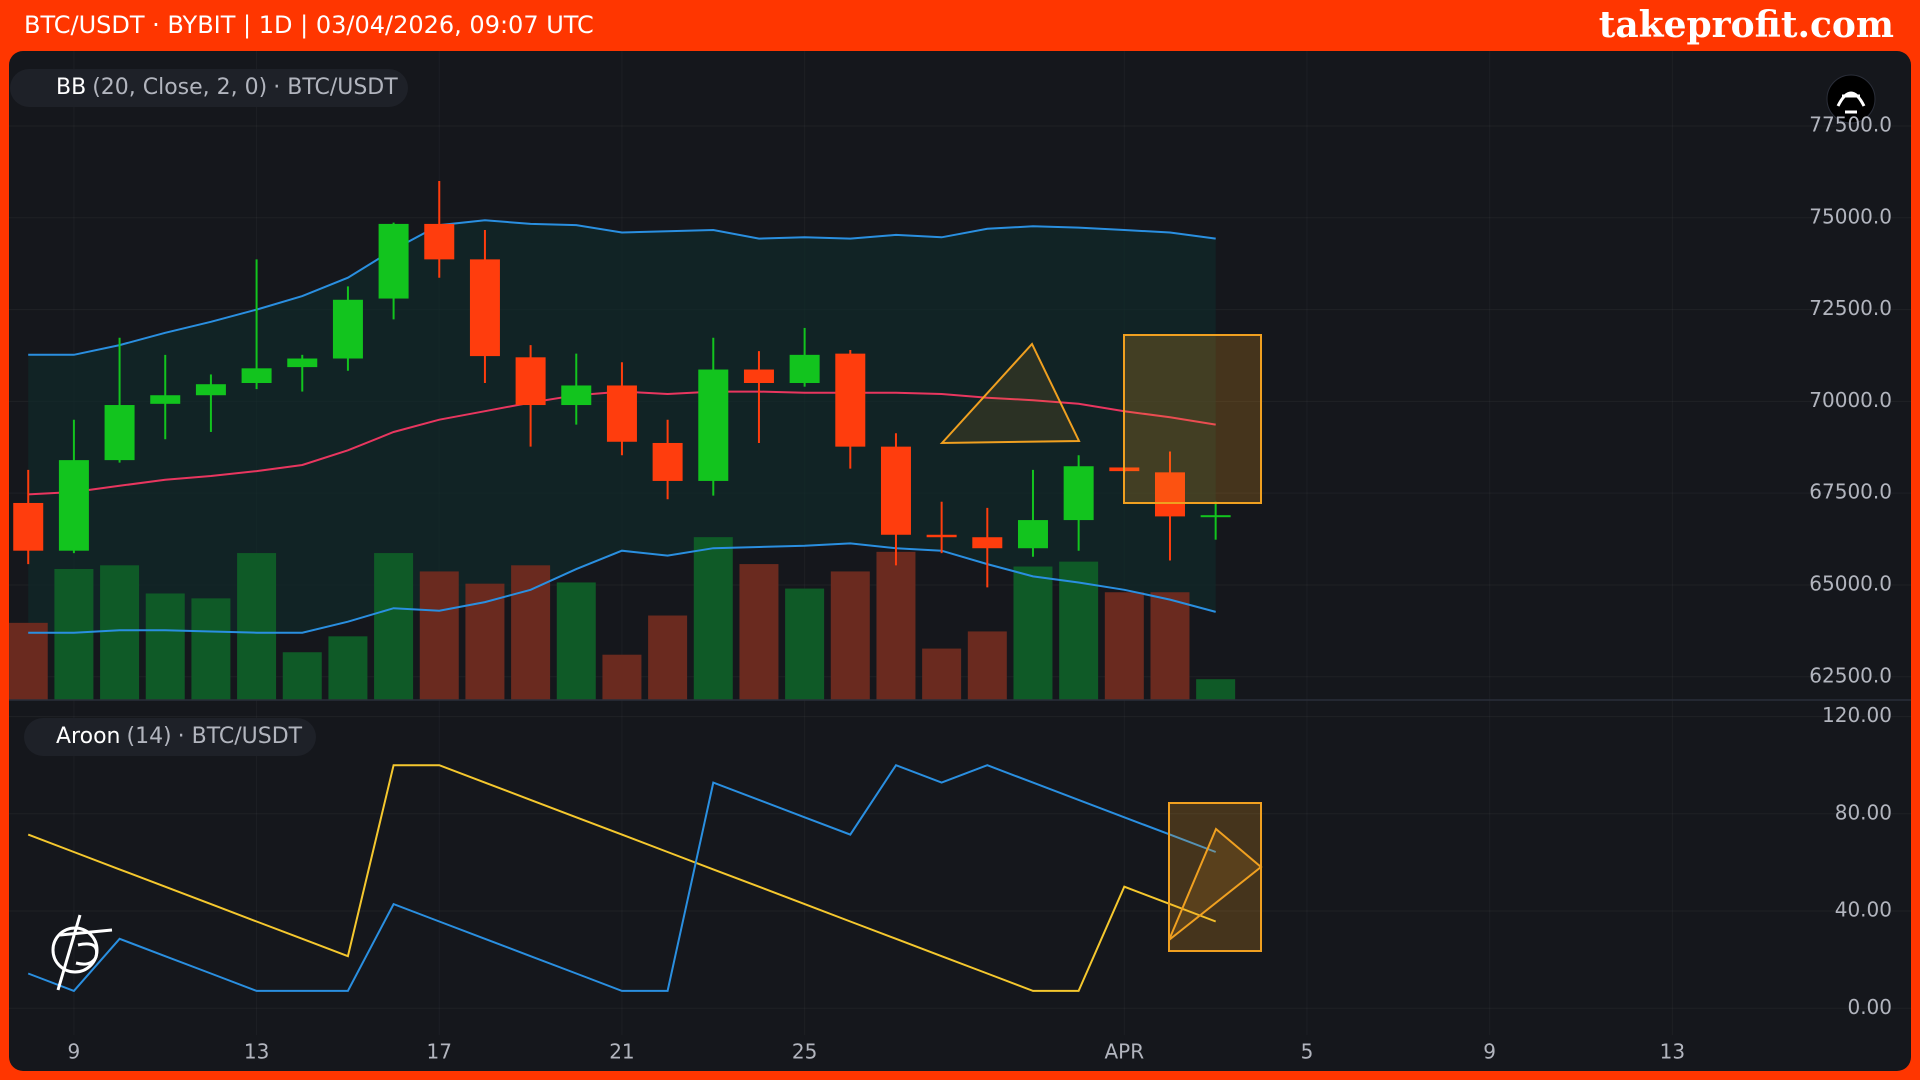  What do you see at coordinates (1101, 643) in the screenshot?
I see `drawings` at bounding box center [1101, 643].